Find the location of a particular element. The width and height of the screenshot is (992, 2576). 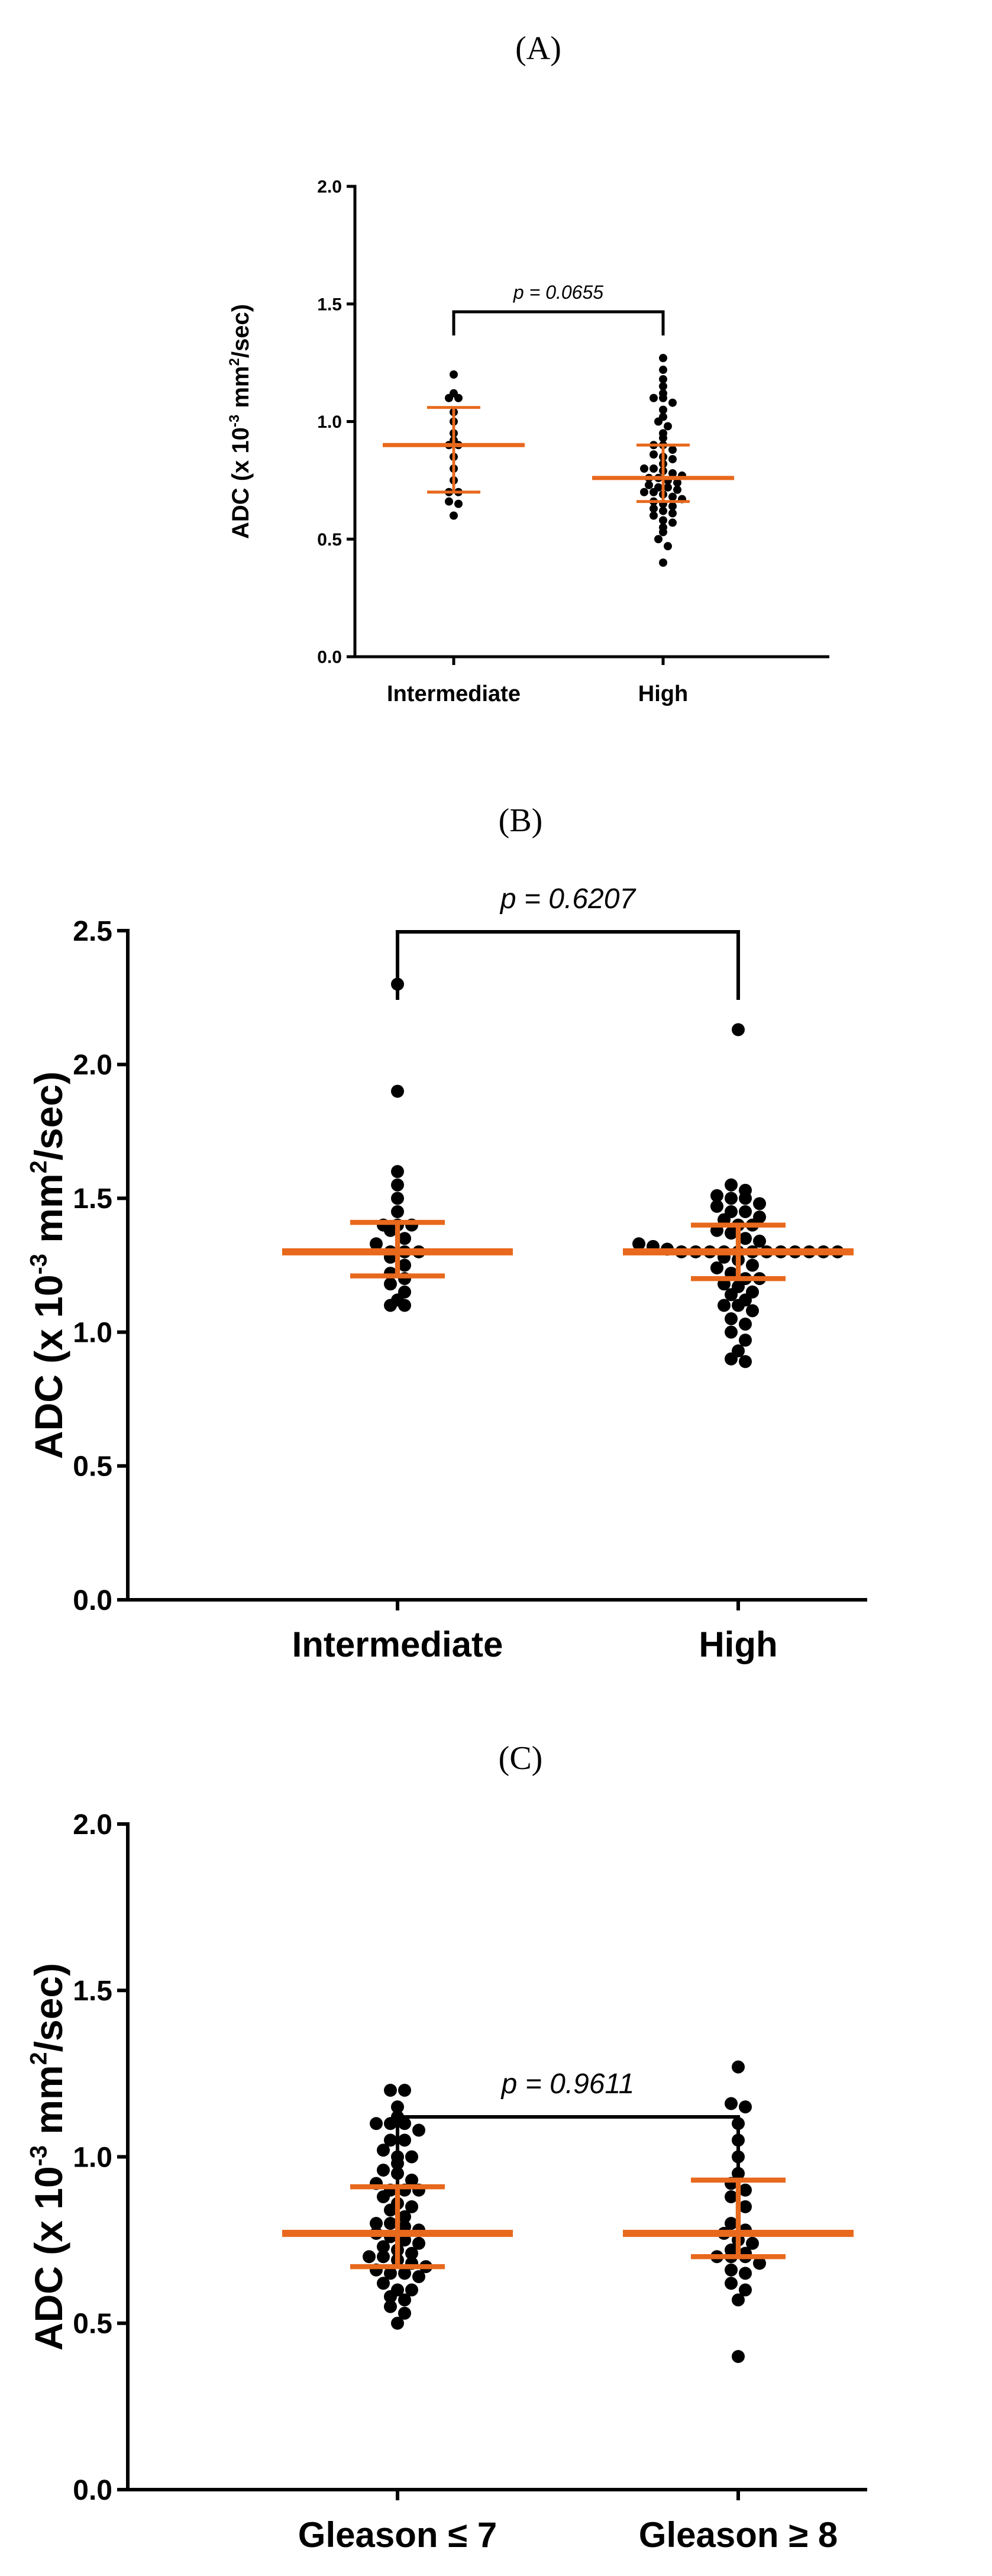

y-tick-label: 0.5 is located at coordinates (92, 1467).